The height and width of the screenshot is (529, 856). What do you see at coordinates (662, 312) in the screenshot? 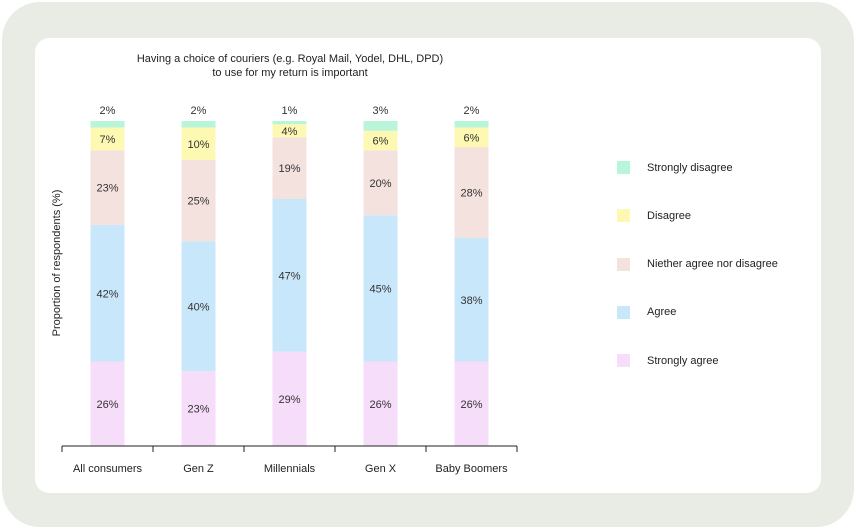
I see `legend-label: Agree` at bounding box center [662, 312].